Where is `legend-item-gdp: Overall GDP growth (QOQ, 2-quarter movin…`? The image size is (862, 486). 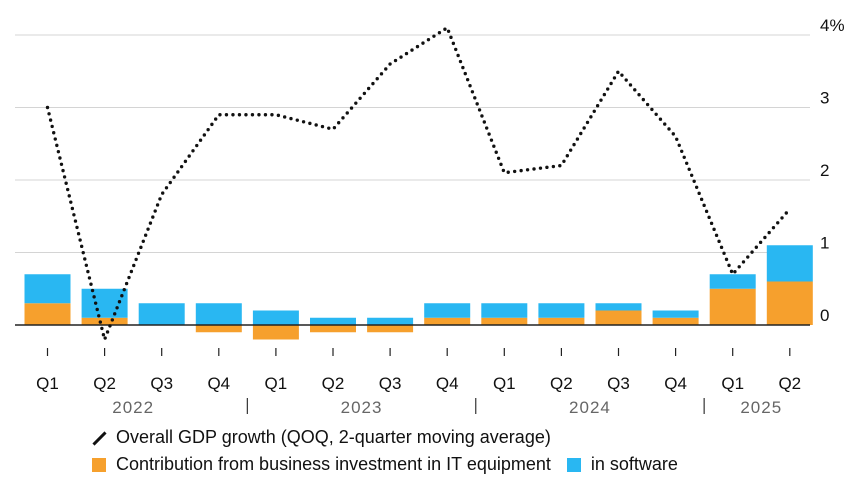 legend-item-gdp: Overall GDP growth (QOQ, 2-quarter movin… is located at coordinates (321, 437).